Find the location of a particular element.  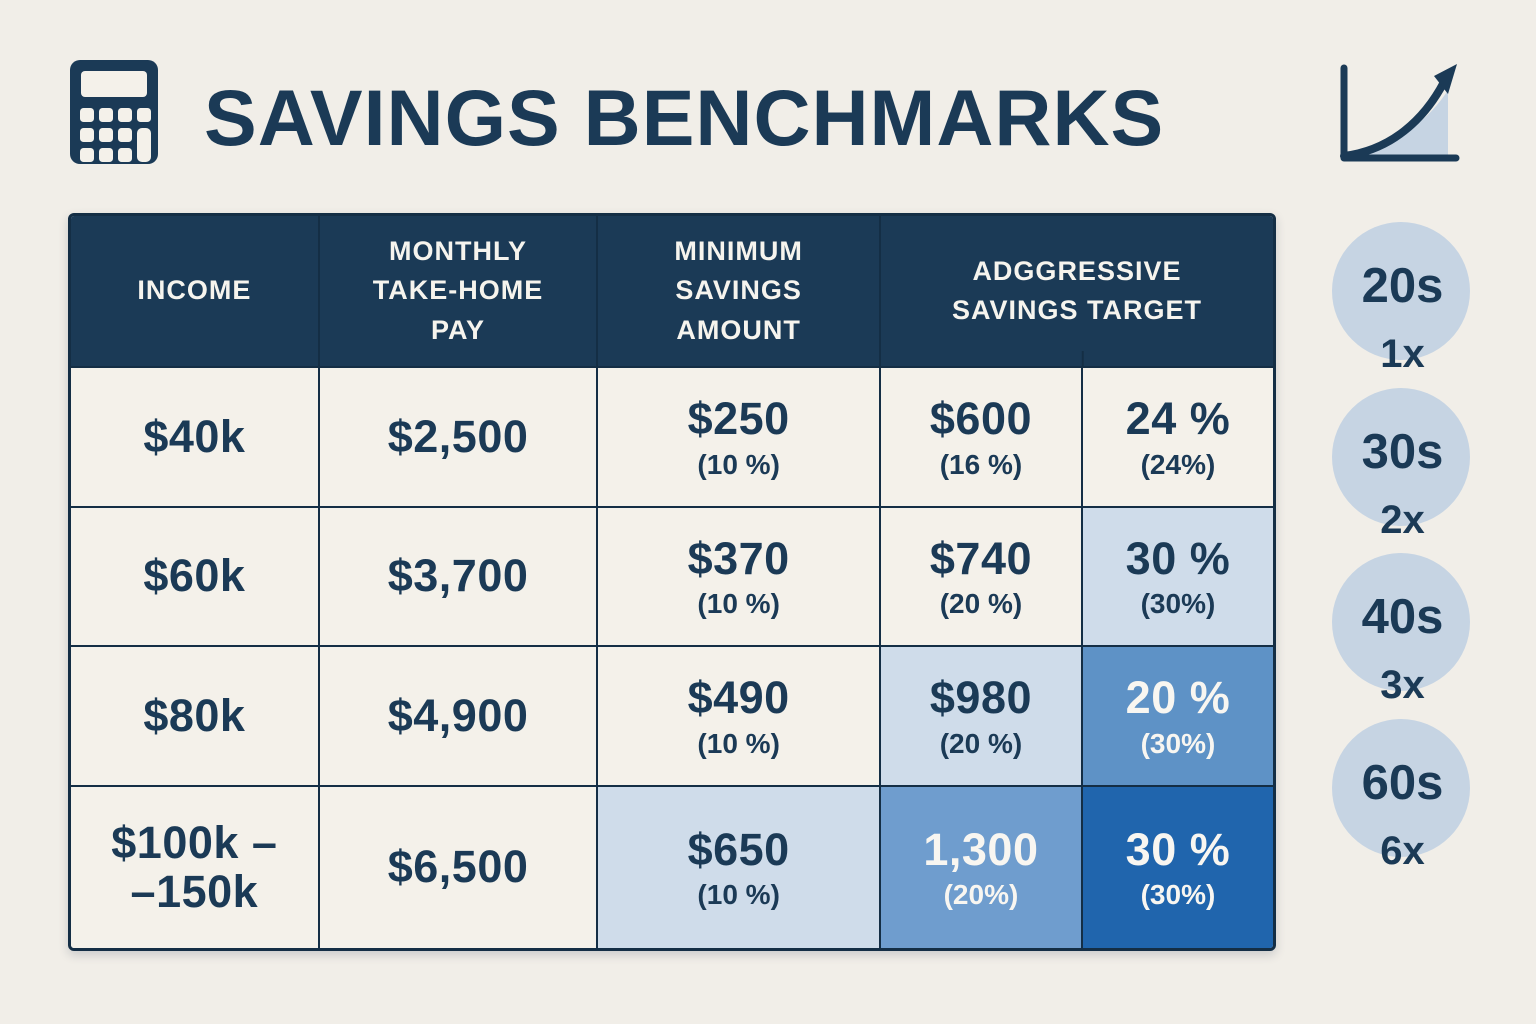

table-cell-r4-c5: 30 % (30%) is located at coordinates (1177, 867).